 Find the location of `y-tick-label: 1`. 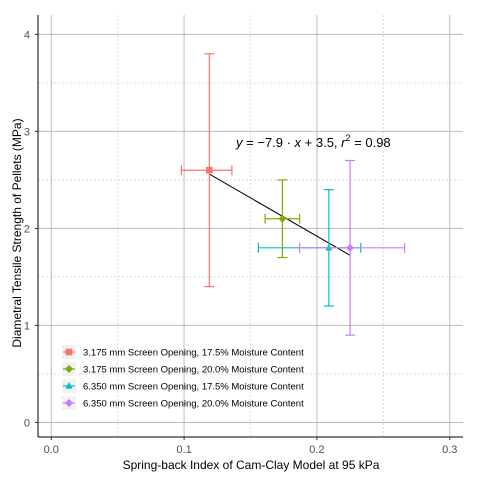

y-tick-label: 1 is located at coordinates (27, 326).